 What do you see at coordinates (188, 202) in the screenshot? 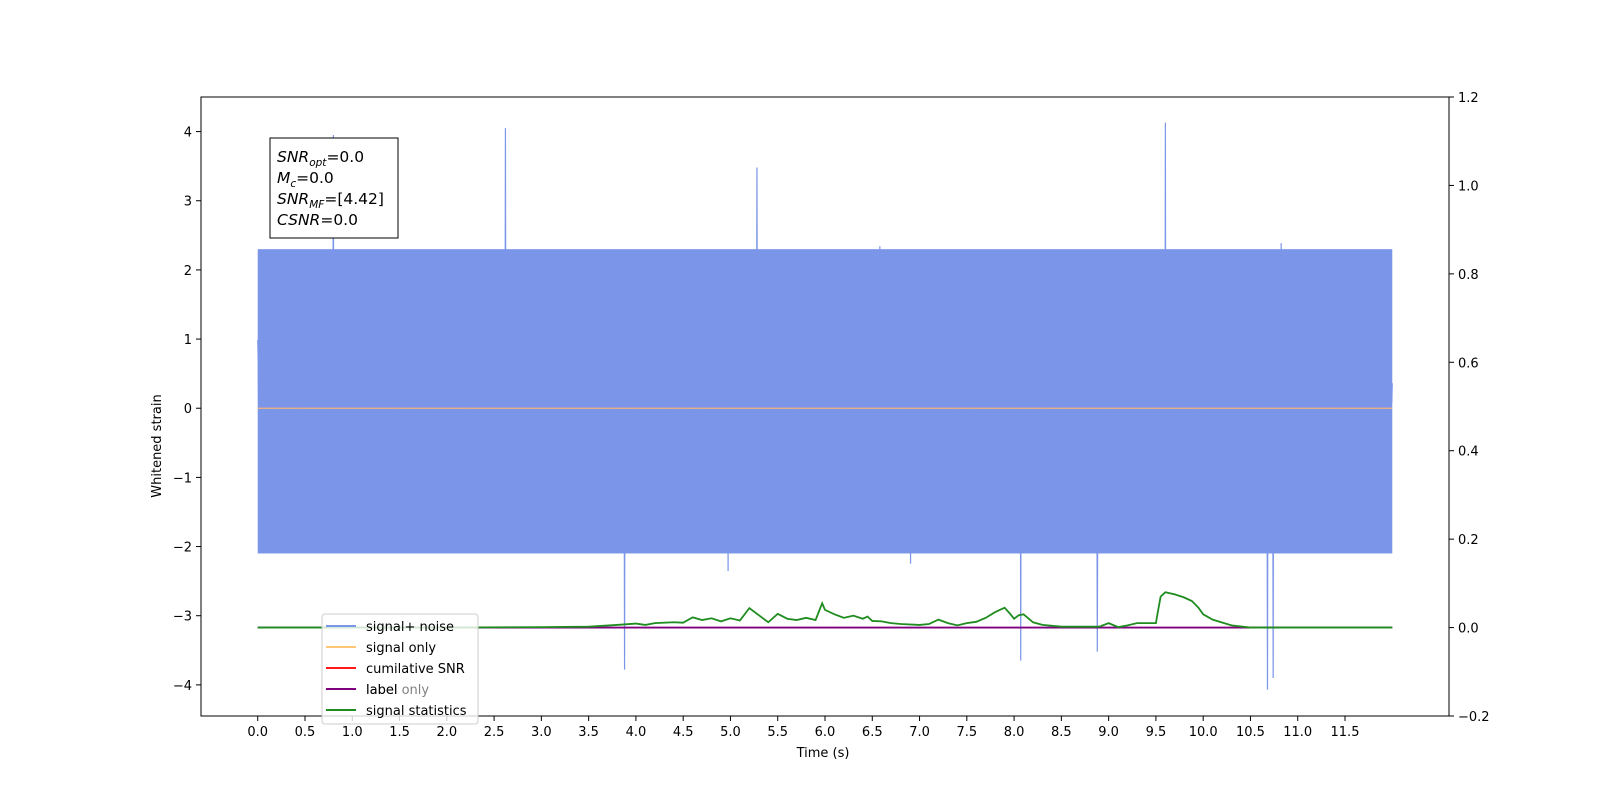
I see `y-tick-label: 3` at bounding box center [188, 202].